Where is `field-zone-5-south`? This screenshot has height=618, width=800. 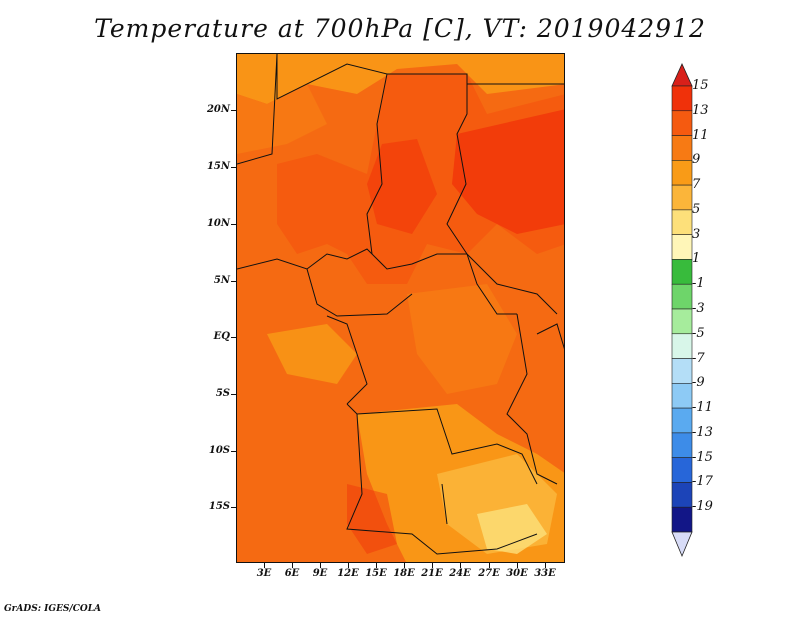
field-zone-5-south is located at coordinates (512, 529).